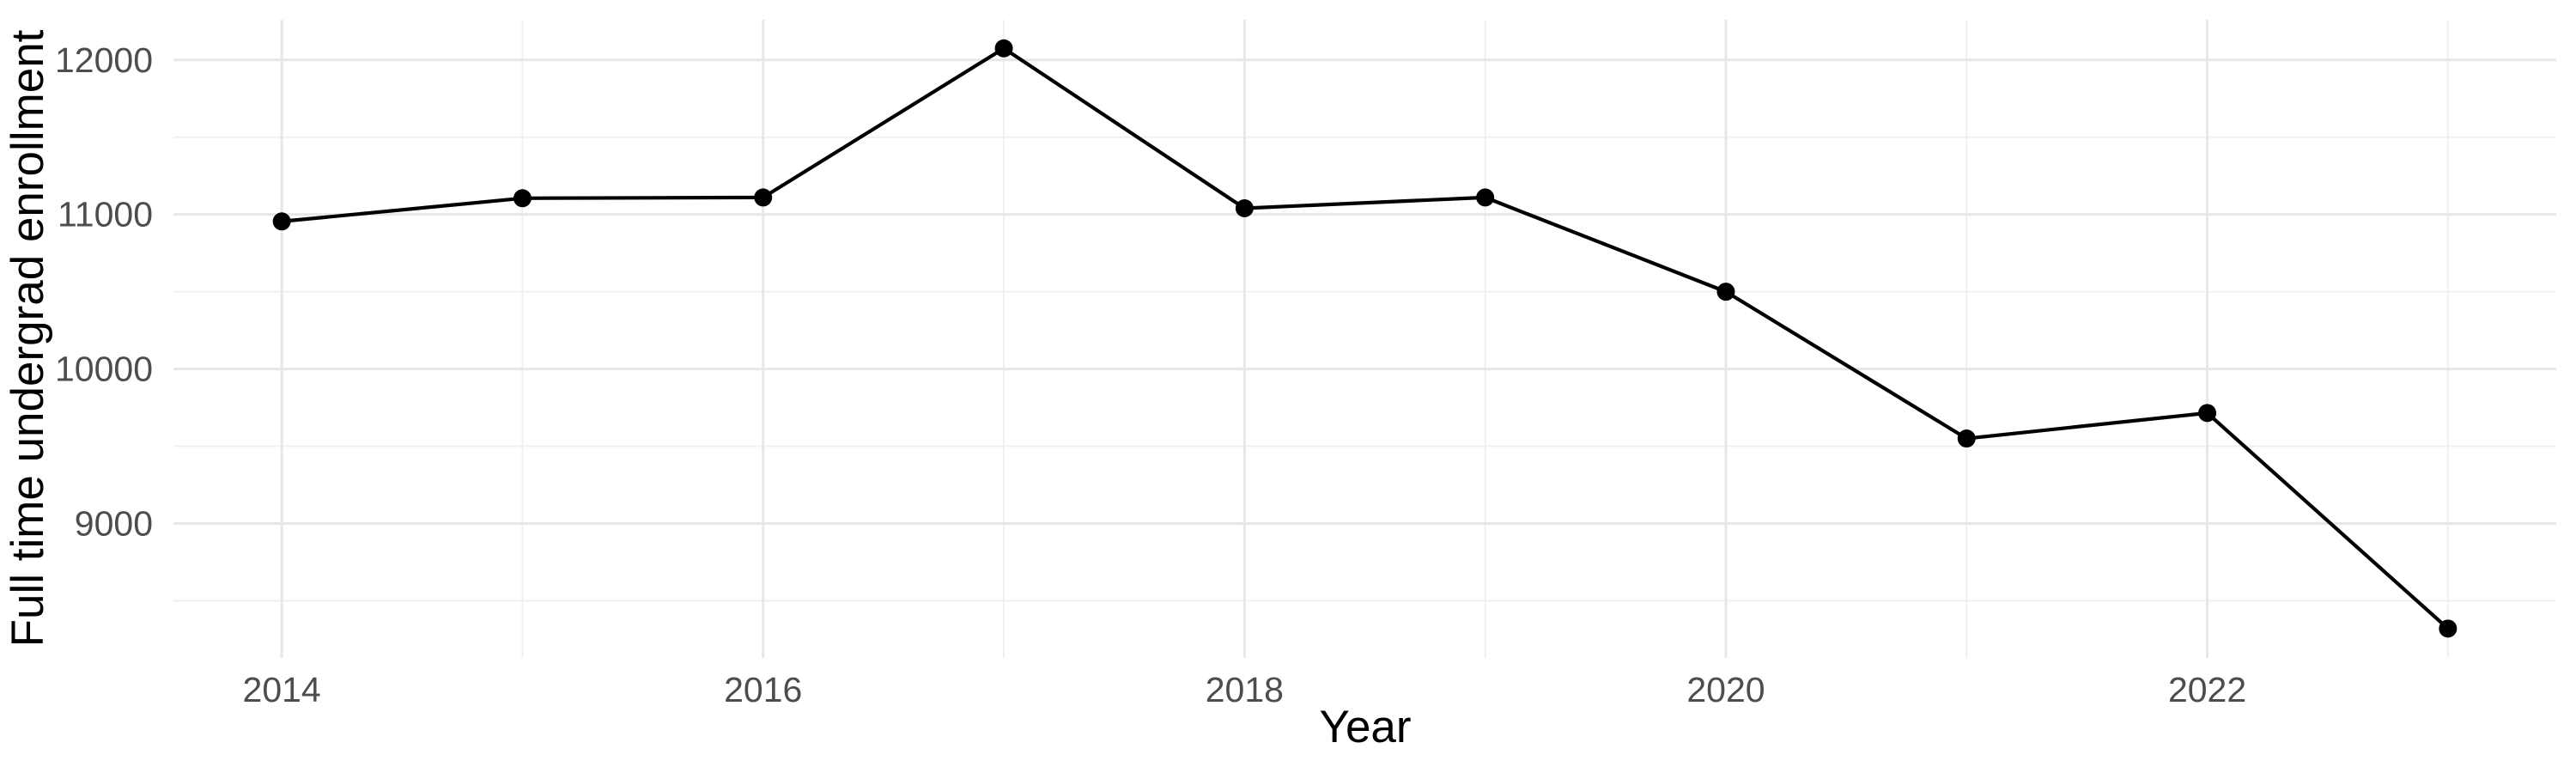 Image resolution: width=2576 pixels, height=773 pixels. Describe the element at coordinates (281, 221) in the screenshot. I see `data-point-2014` at that location.